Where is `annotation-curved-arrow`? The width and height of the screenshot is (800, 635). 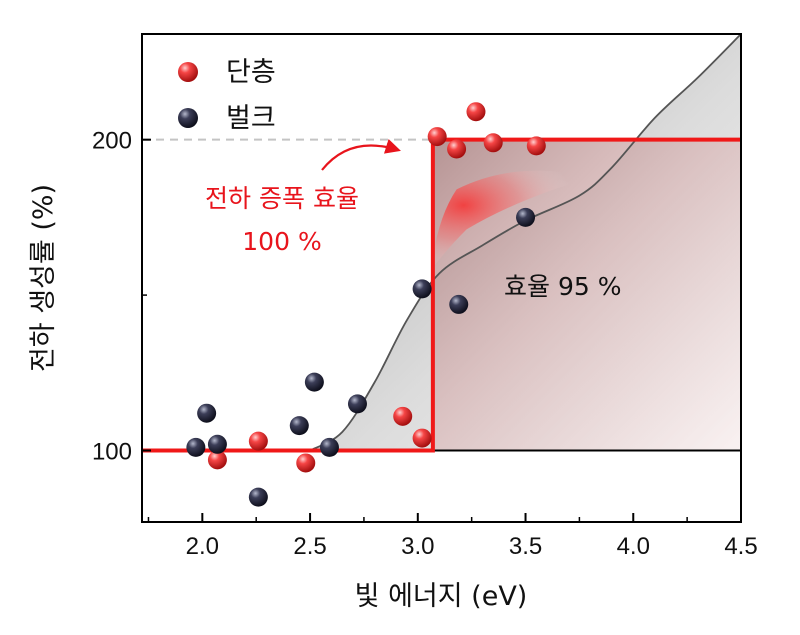
annotation-curved-arrow is located at coordinates (361, 154).